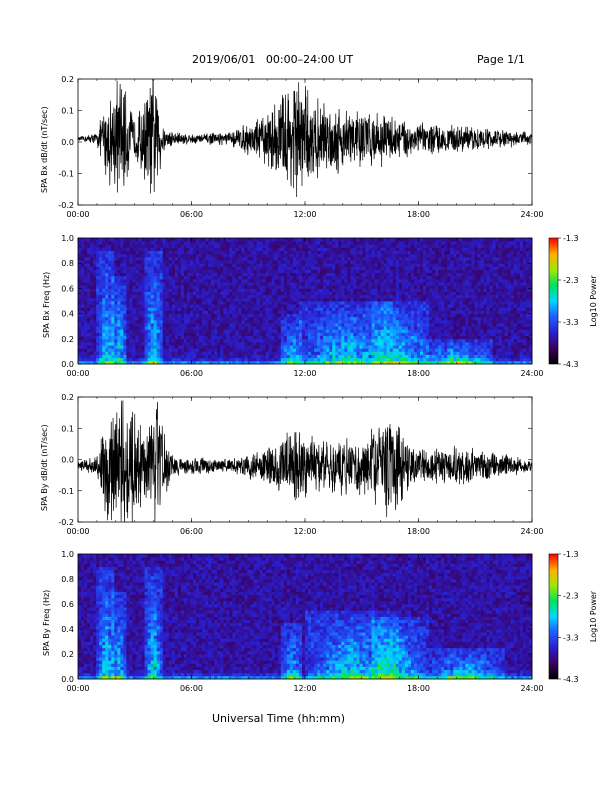 This screenshot has height=792, width=612. Describe the element at coordinates (501, 59) in the screenshot. I see `page-number: Page 1/1` at that location.